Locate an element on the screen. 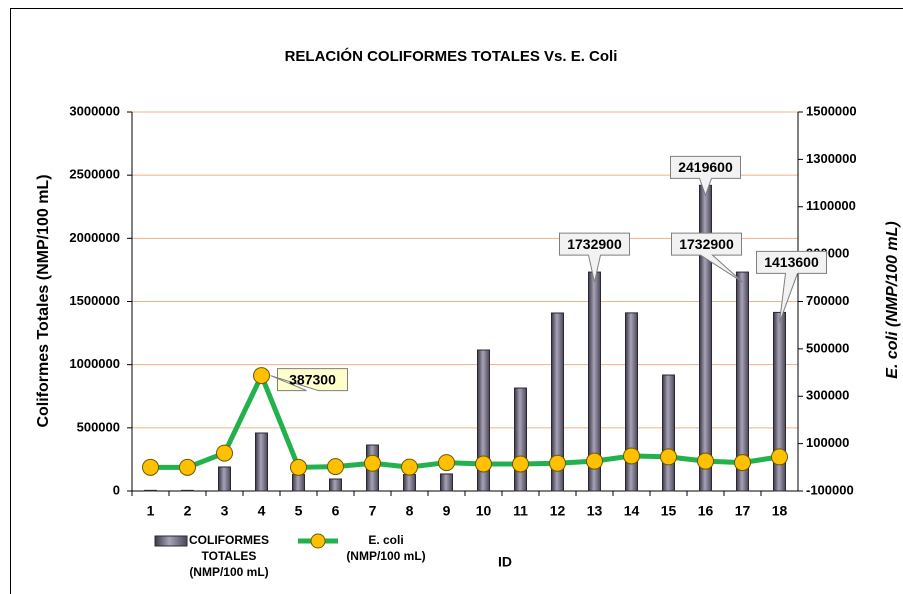  y2-tick-label: 100000 is located at coordinates (827, 442).